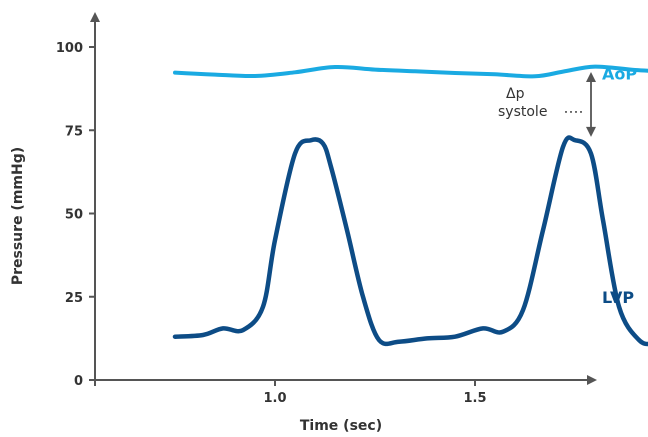  What do you see at coordinates (515, 94) in the screenshot?
I see `dp-systole-symbol: Δp` at bounding box center [515, 94].